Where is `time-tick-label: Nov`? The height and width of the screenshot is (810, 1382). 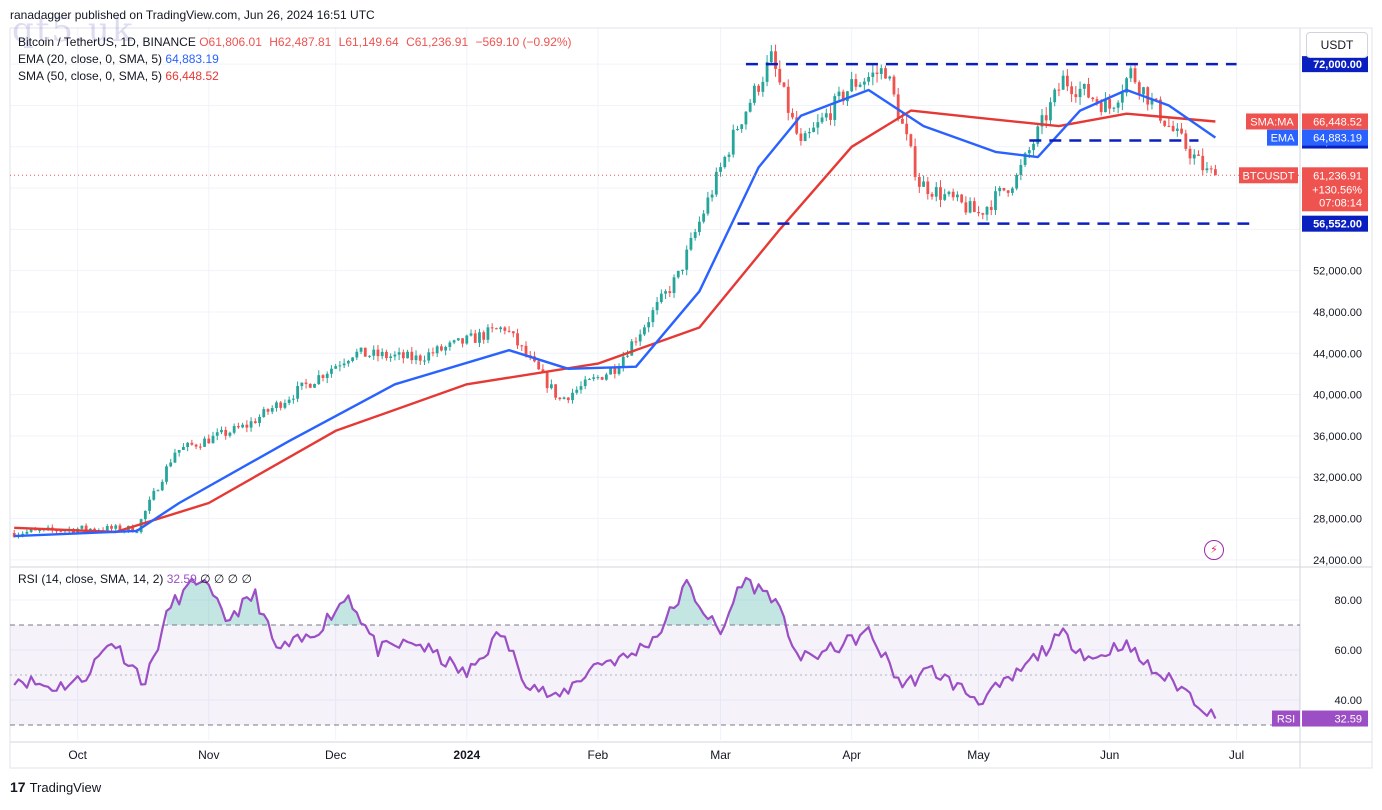 time-tick-label: Nov is located at coordinates (208, 755).